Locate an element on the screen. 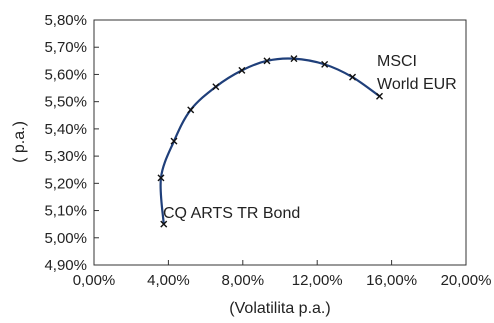 This screenshot has width=494, height=323. y-tick-label: 5,10% is located at coordinates (65, 211).